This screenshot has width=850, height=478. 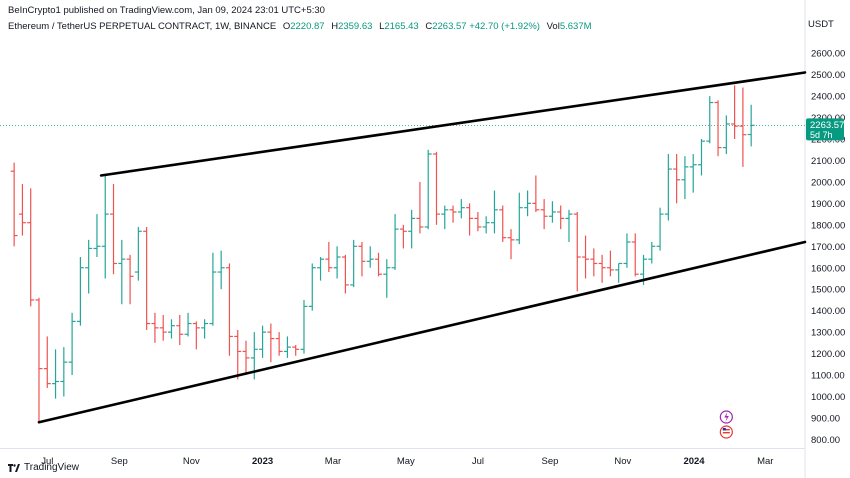 I want to click on price-tick-label: 2600.00, so click(x=828, y=54).